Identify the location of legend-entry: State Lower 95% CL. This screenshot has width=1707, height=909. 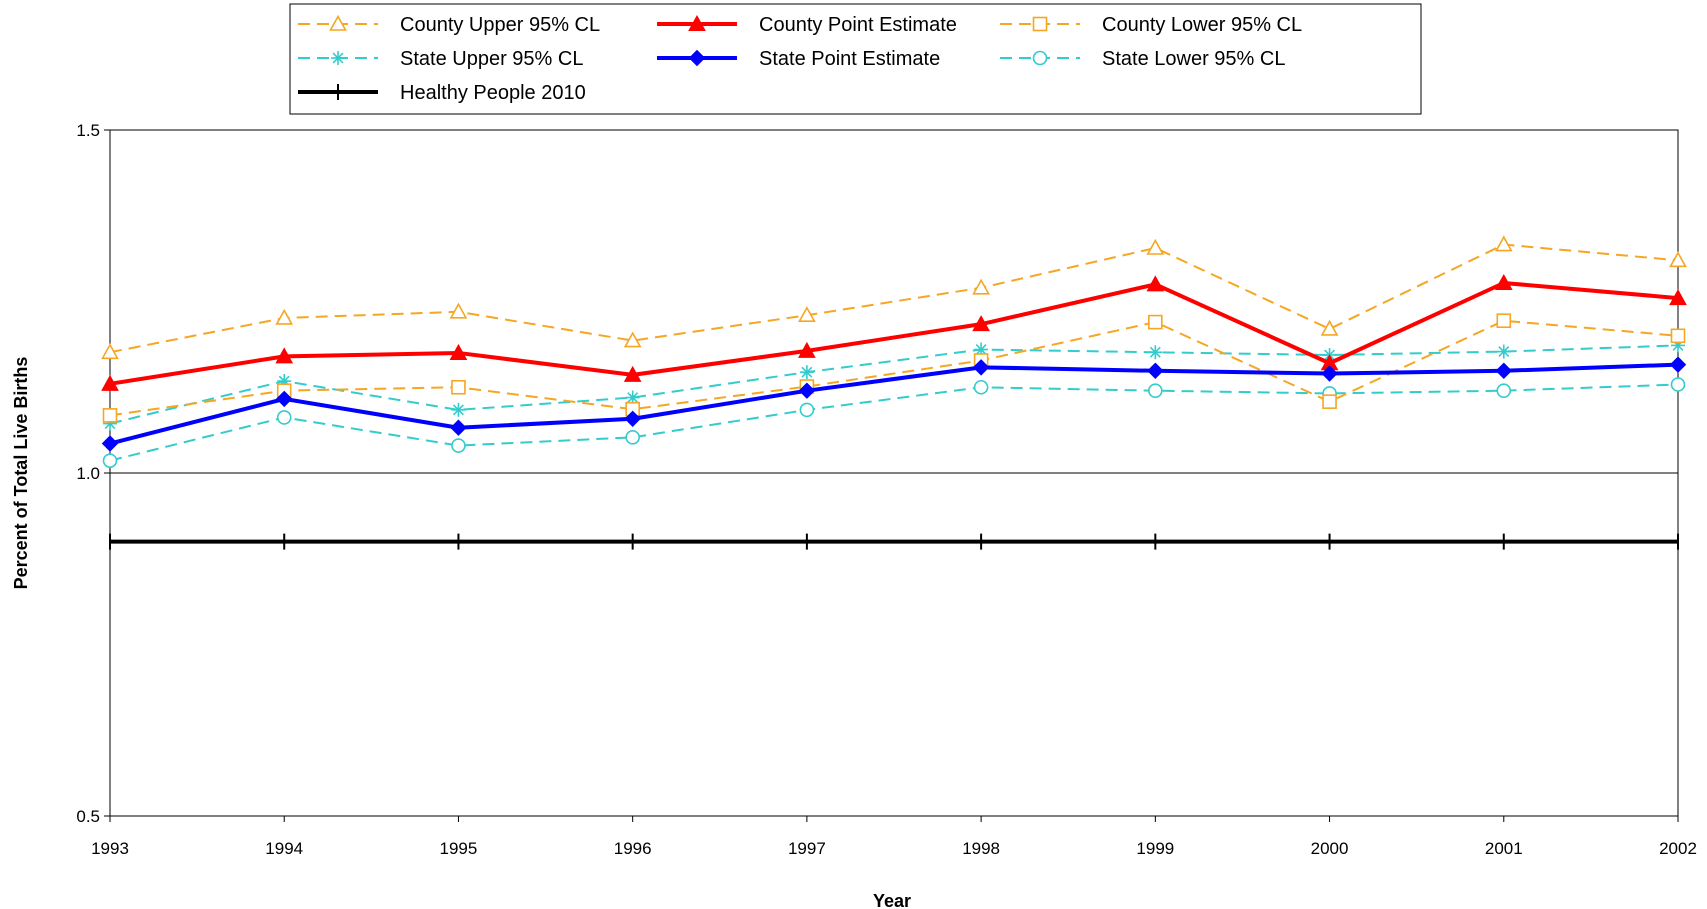
(1142, 59).